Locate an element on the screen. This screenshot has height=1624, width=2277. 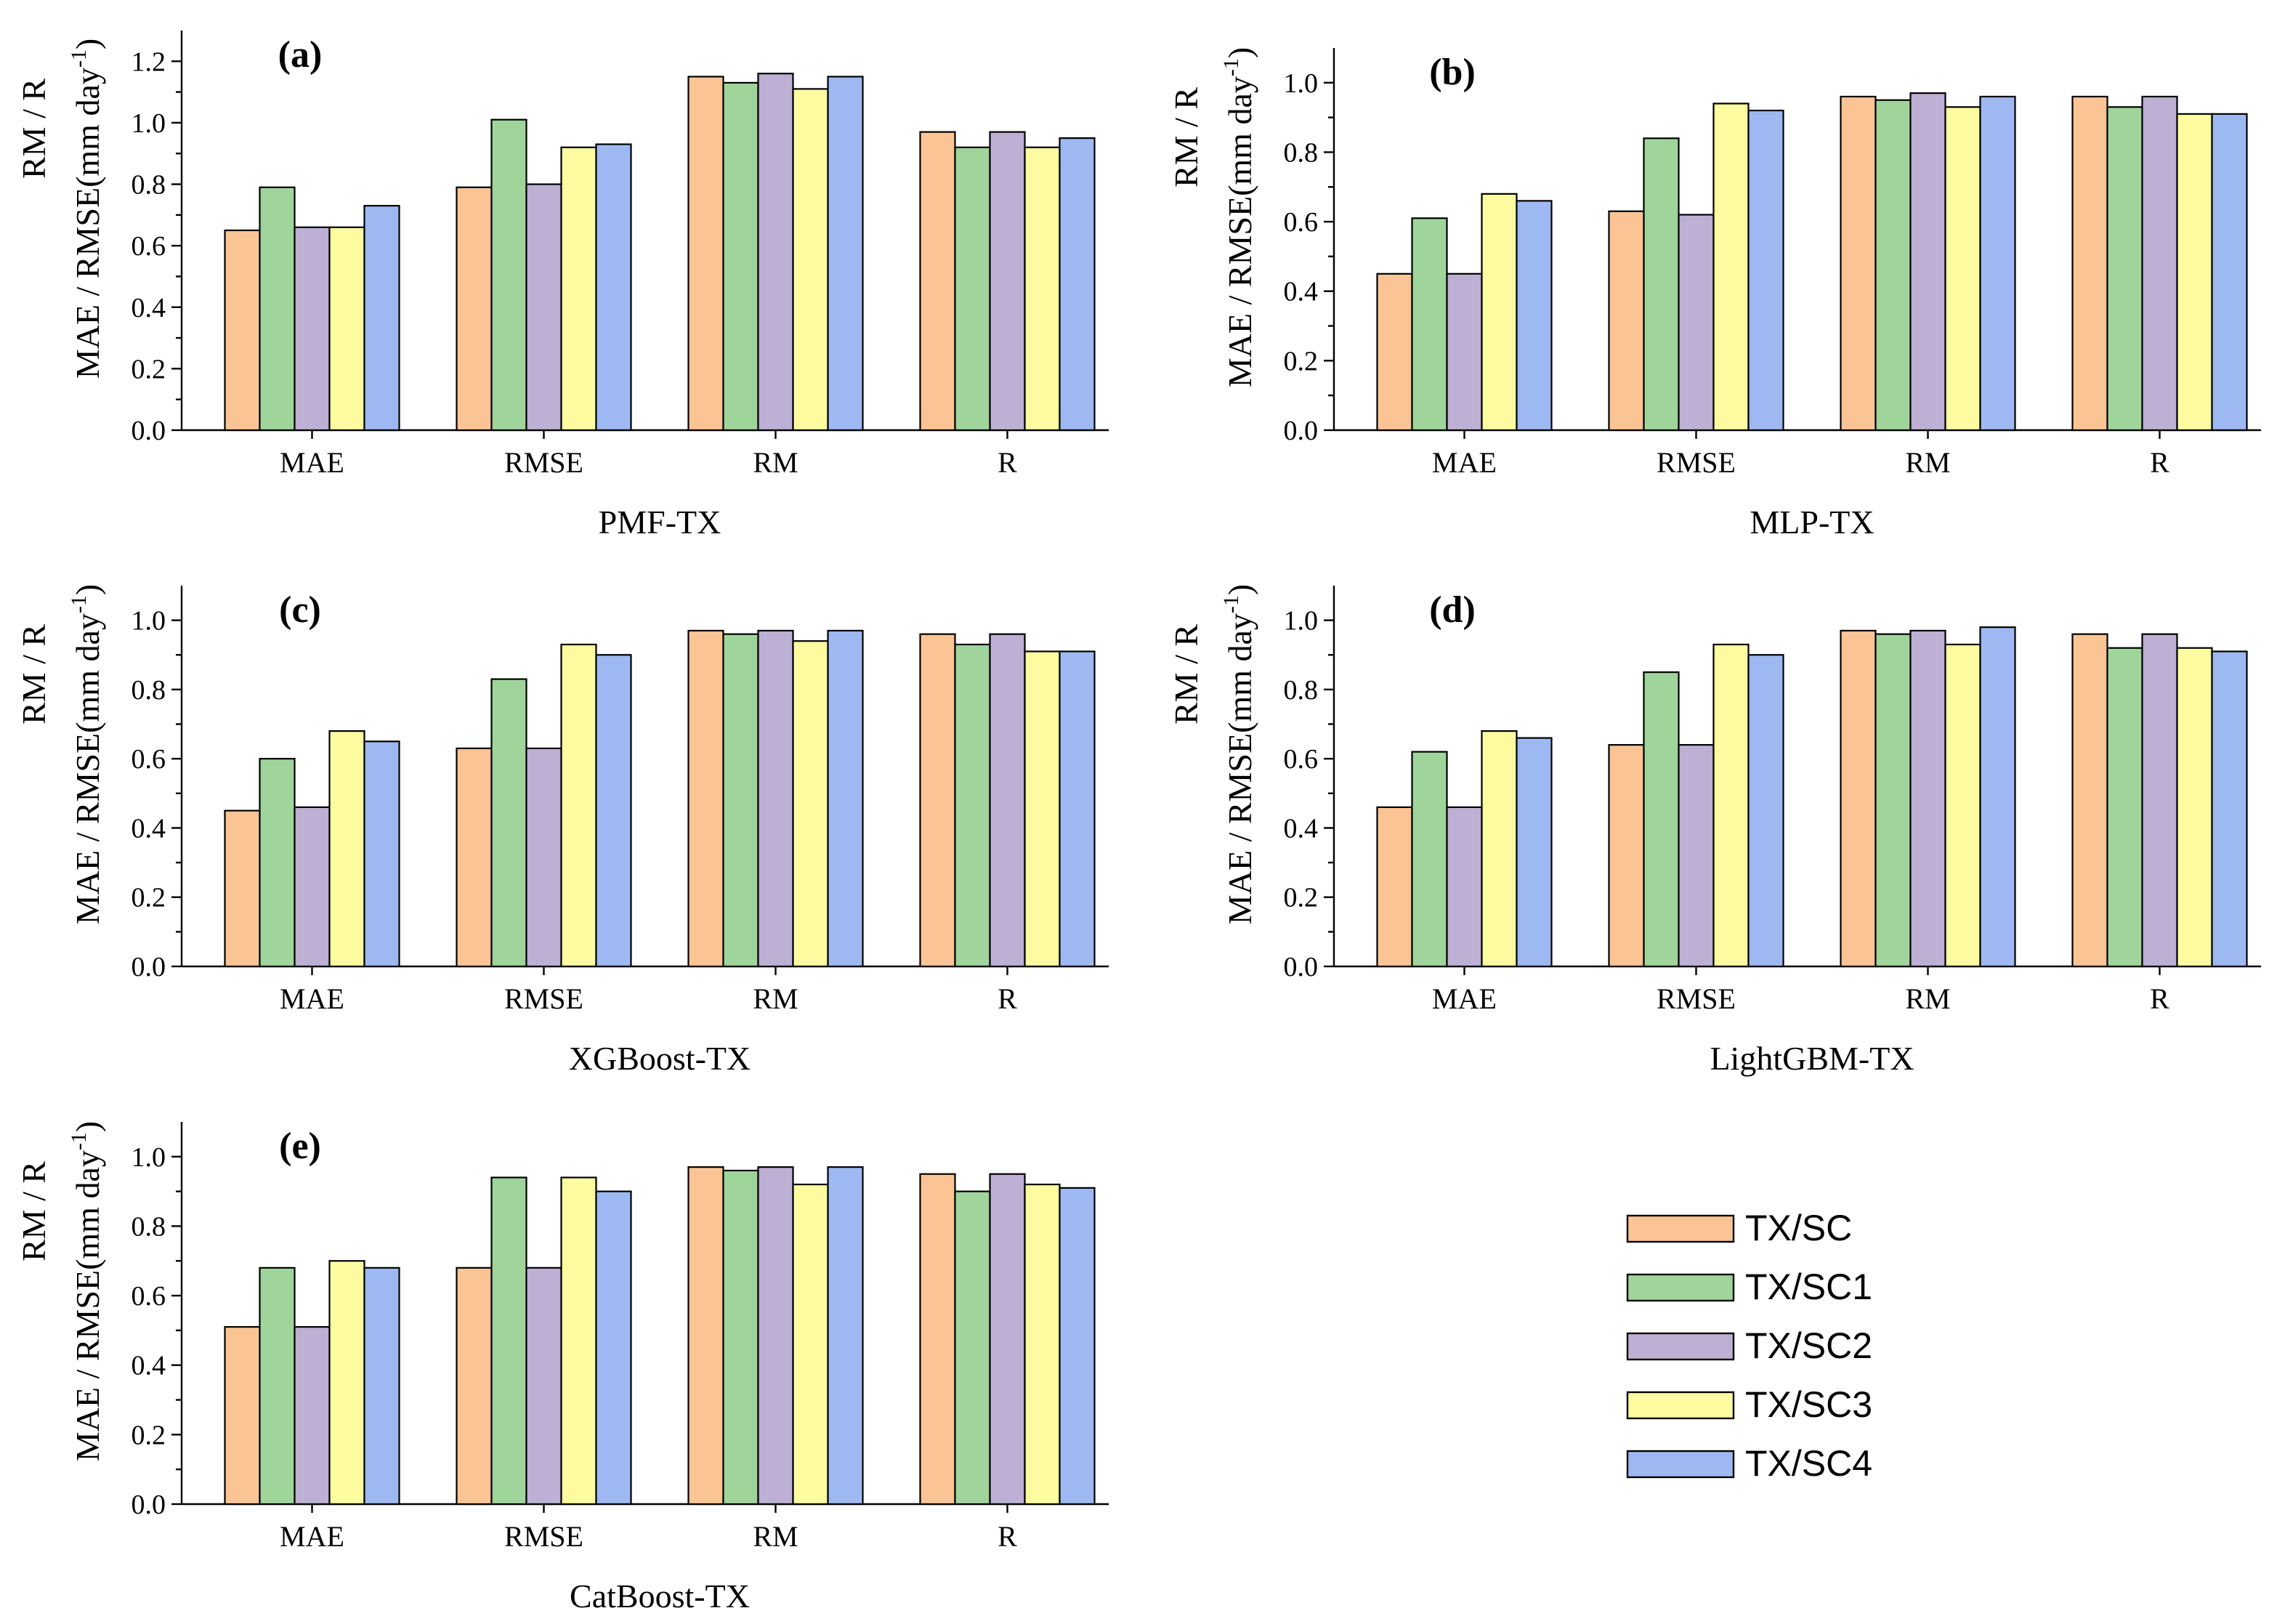
bar-tx-sc3-mae is located at coordinates (347, 1383).